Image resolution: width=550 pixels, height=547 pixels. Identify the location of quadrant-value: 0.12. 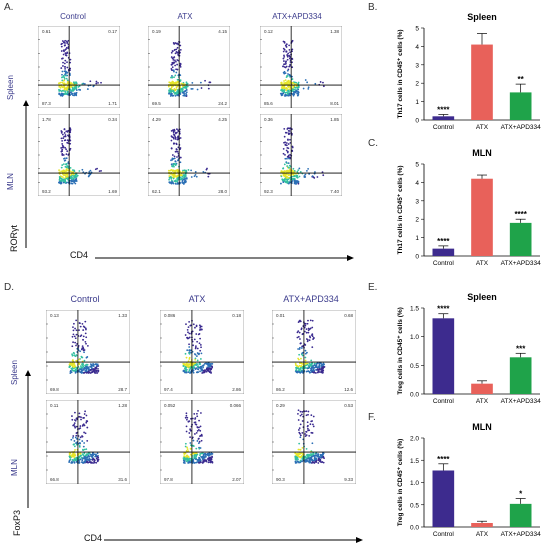
(268, 31).